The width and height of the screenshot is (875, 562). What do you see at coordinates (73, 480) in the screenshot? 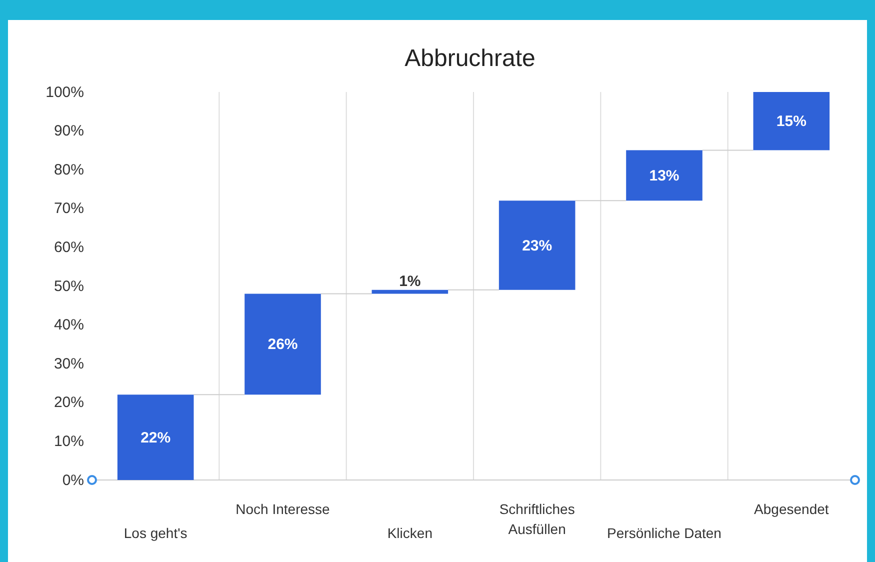
I see `y-tick-label: 0%` at bounding box center [73, 480].